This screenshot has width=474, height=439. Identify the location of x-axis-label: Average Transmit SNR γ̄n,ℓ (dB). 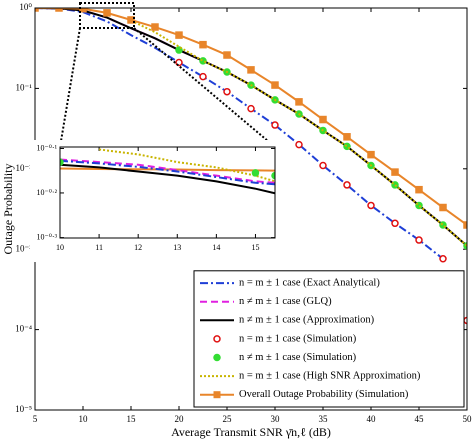
(251, 432).